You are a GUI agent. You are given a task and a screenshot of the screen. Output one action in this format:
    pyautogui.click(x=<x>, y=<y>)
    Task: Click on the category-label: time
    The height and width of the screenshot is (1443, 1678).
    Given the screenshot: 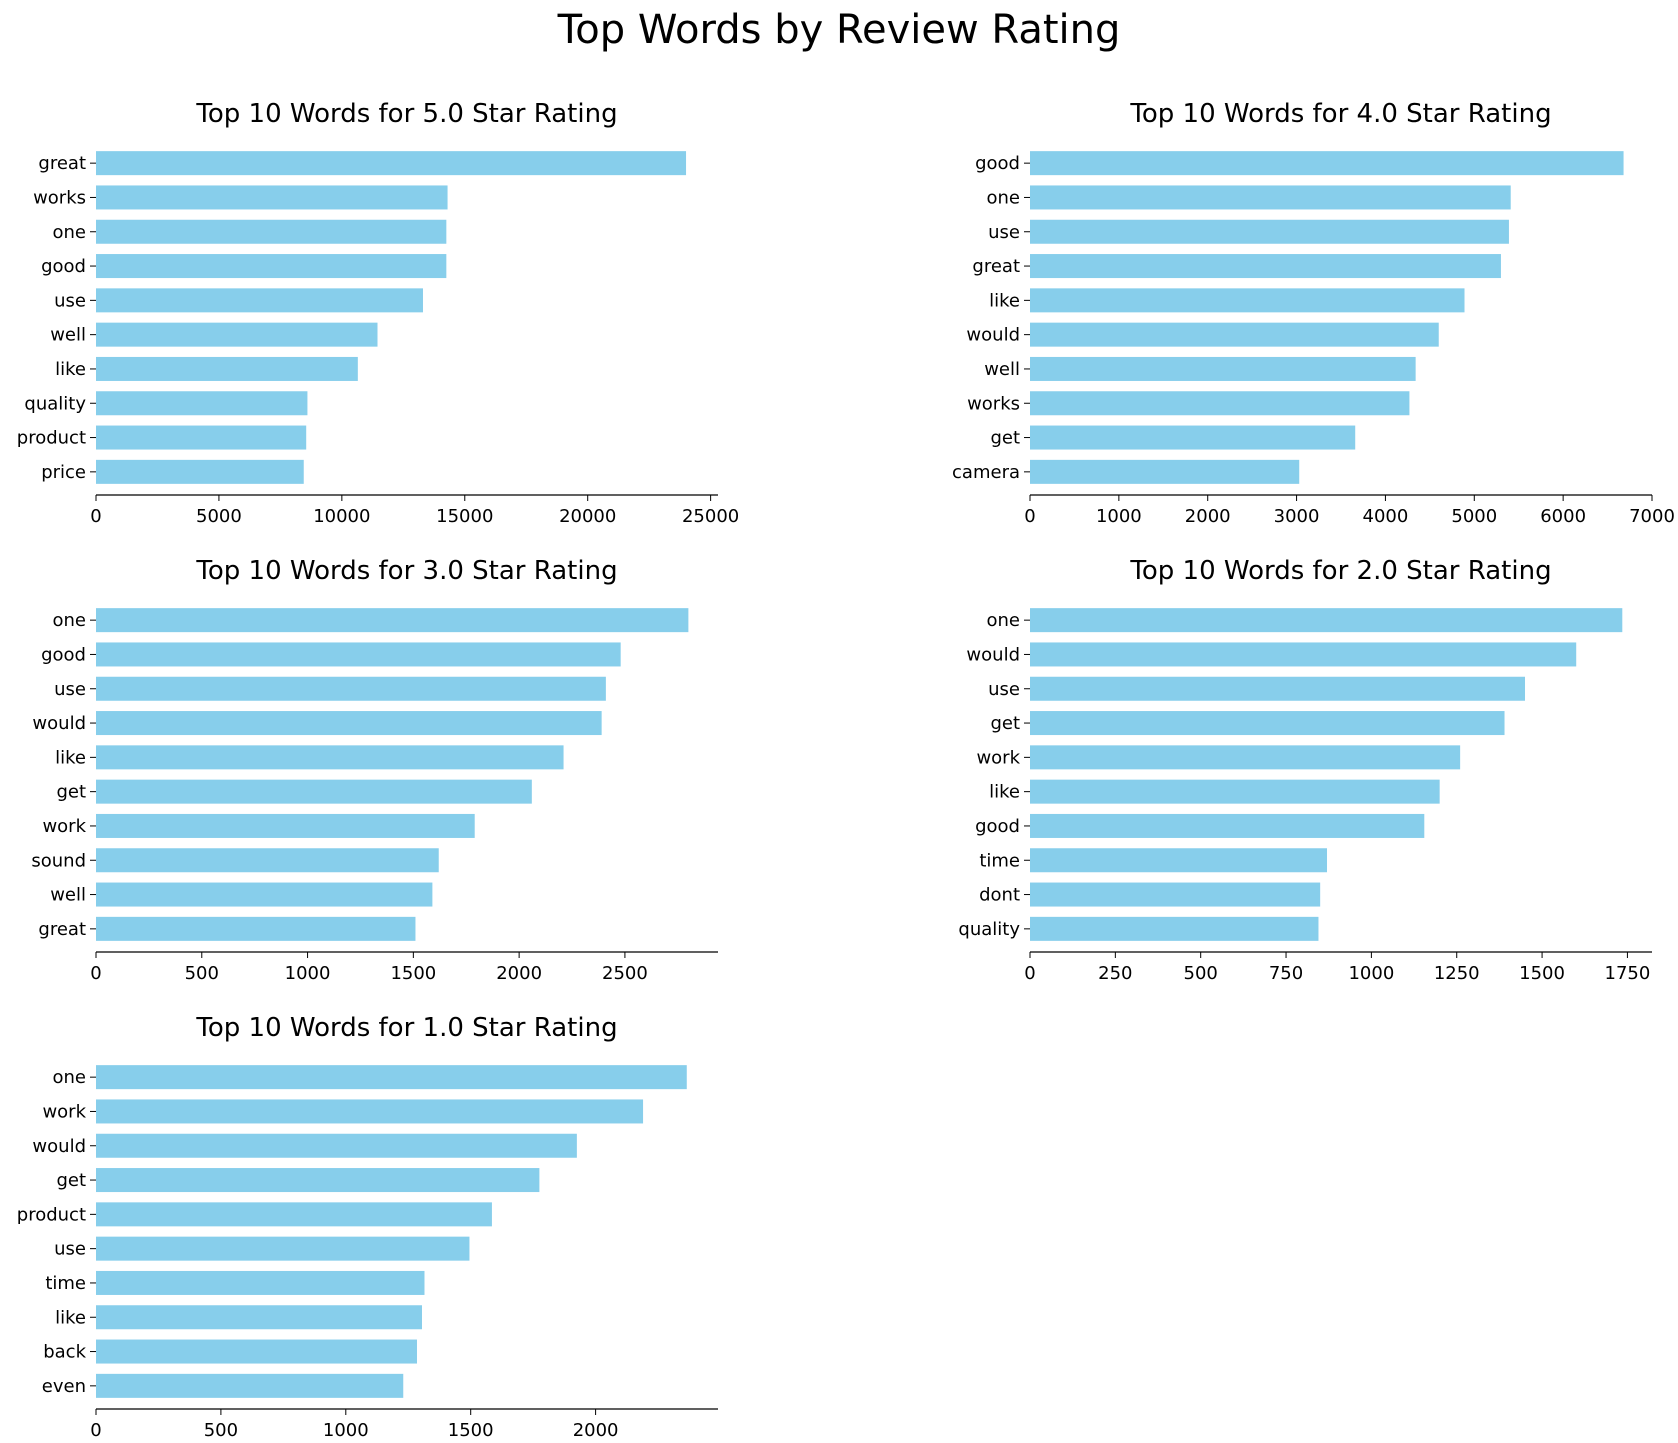 What is the action you would take?
    pyautogui.click(x=65, y=1283)
    